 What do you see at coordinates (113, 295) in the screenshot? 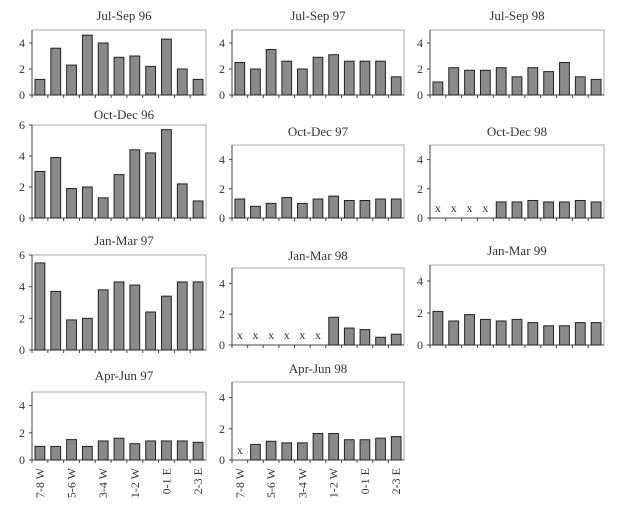
I see `chart-panel: Jan-Mar 97 0 2 4 6` at bounding box center [113, 295].